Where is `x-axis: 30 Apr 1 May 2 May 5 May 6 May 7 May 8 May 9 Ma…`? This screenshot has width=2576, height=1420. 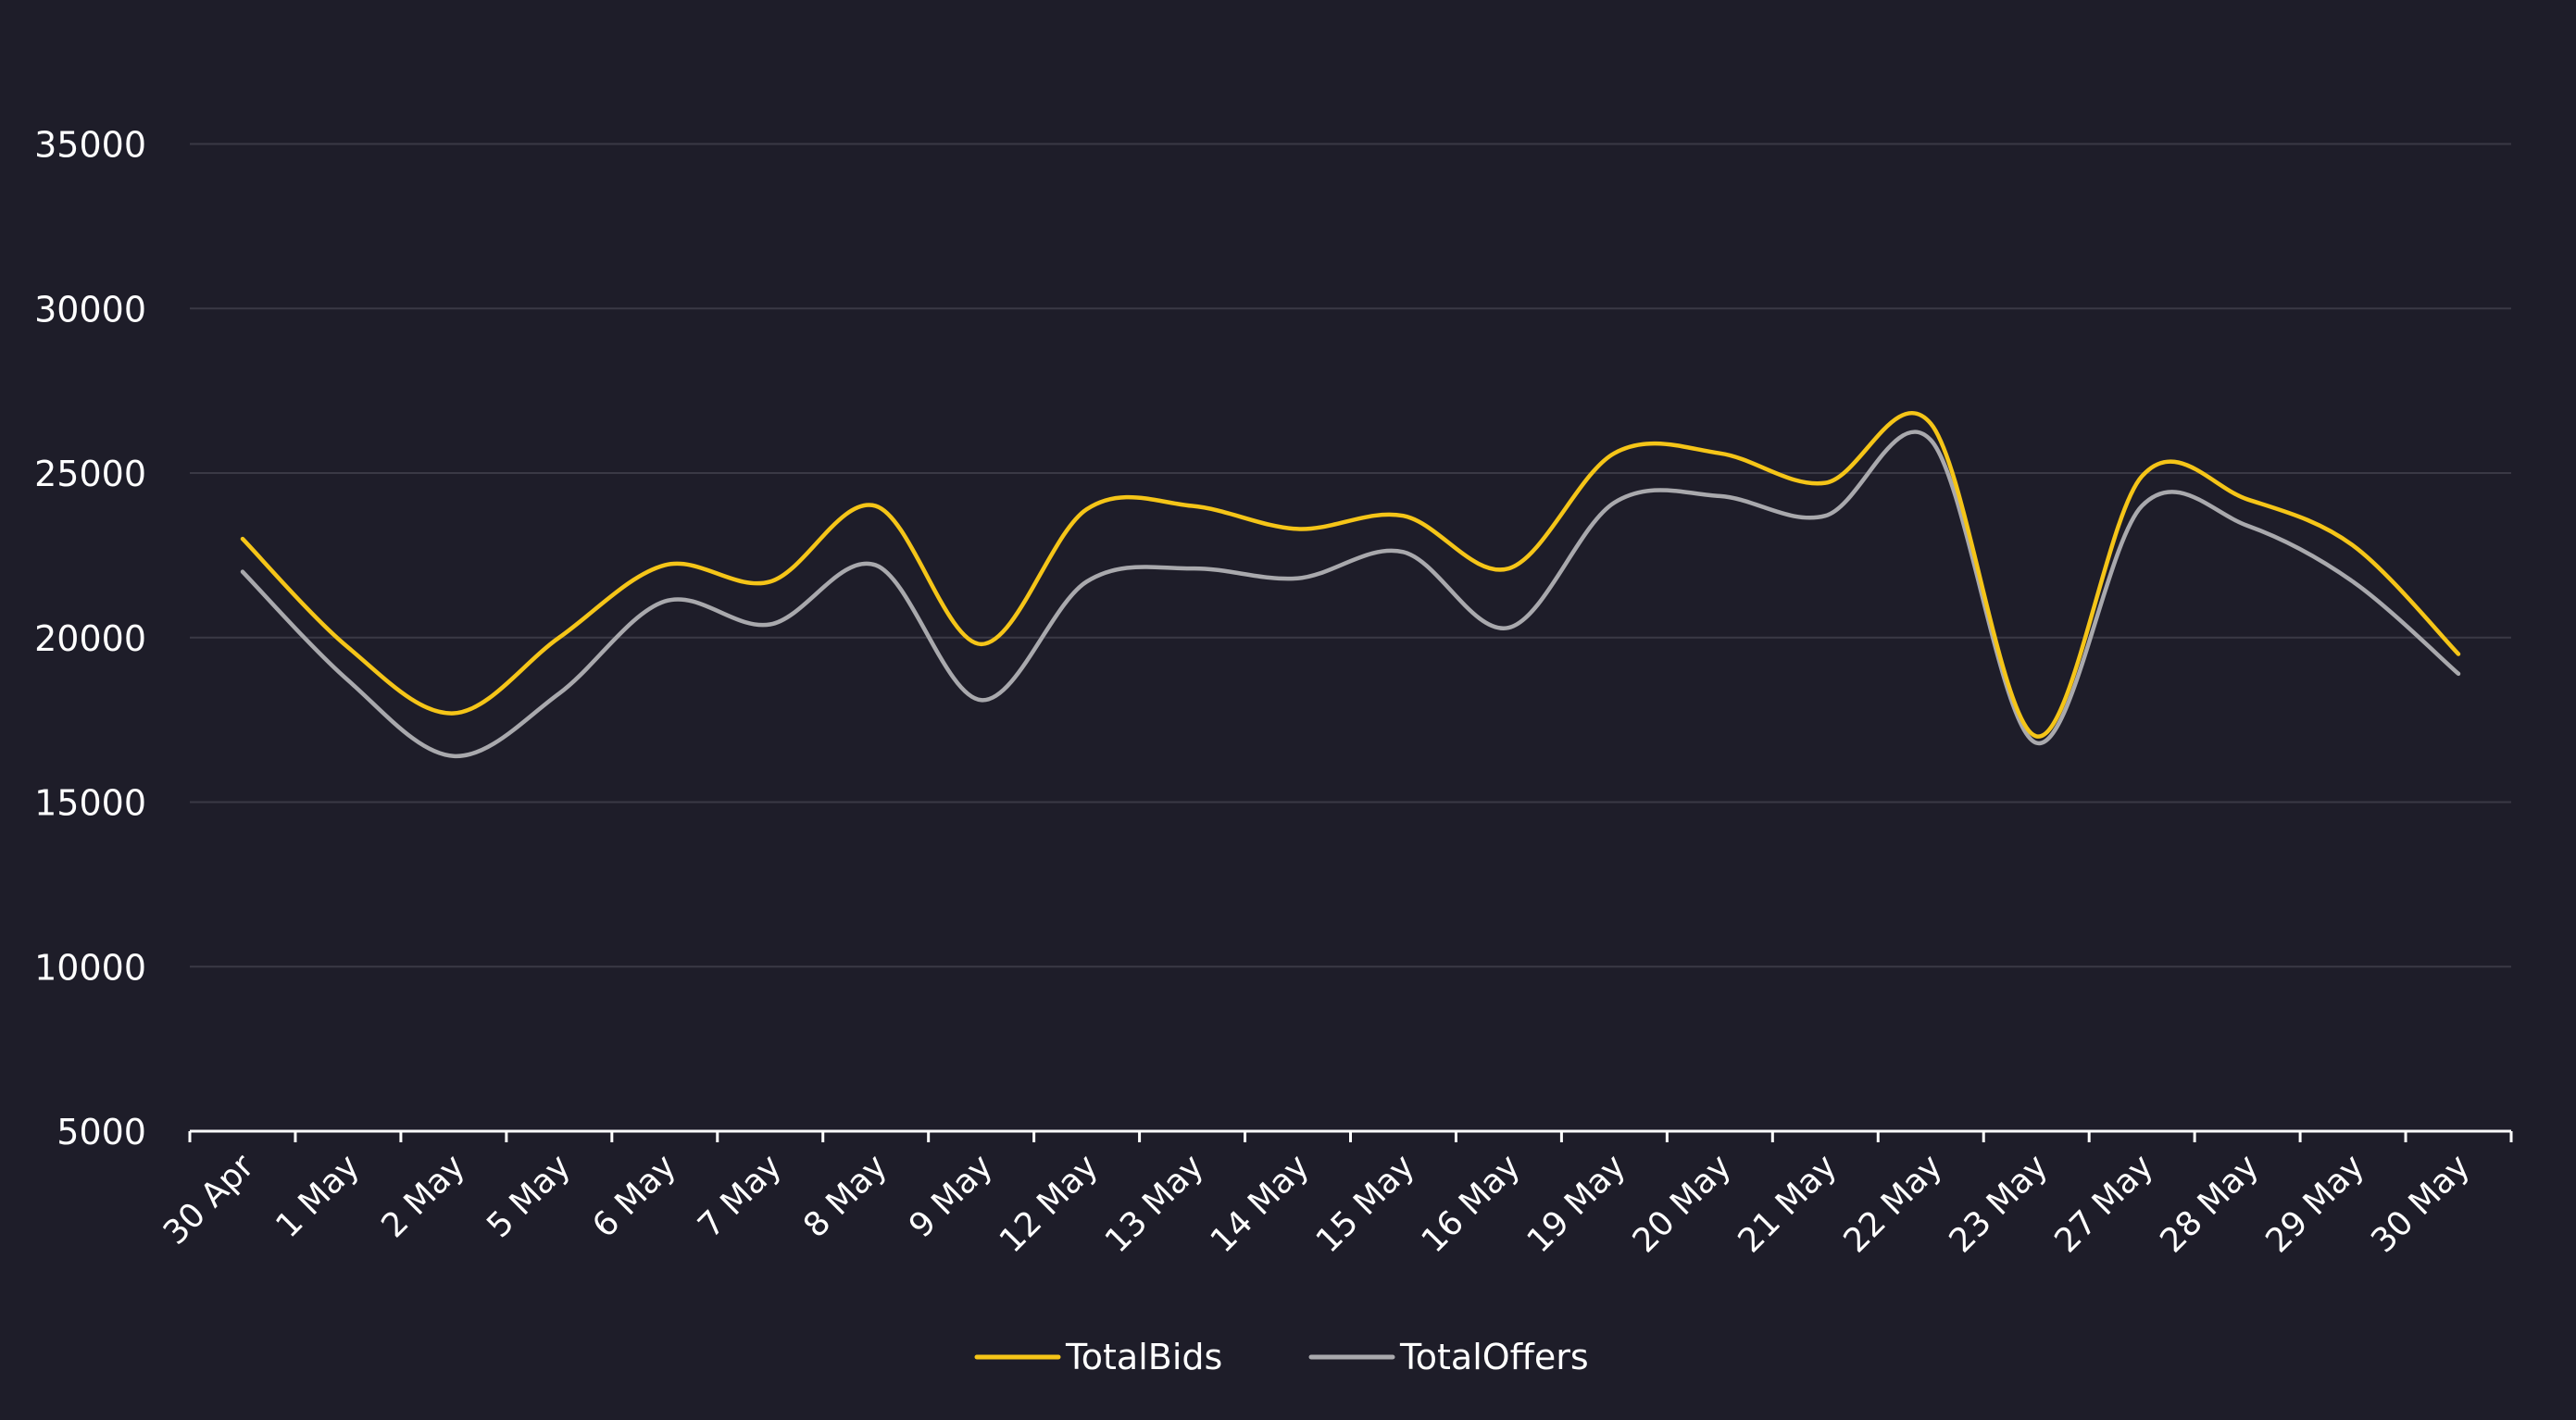
x-axis: 30 Apr 1 May 2 May 5 May 6 May 7 May 8 May 9 Ma… is located at coordinates (1334, 1194).